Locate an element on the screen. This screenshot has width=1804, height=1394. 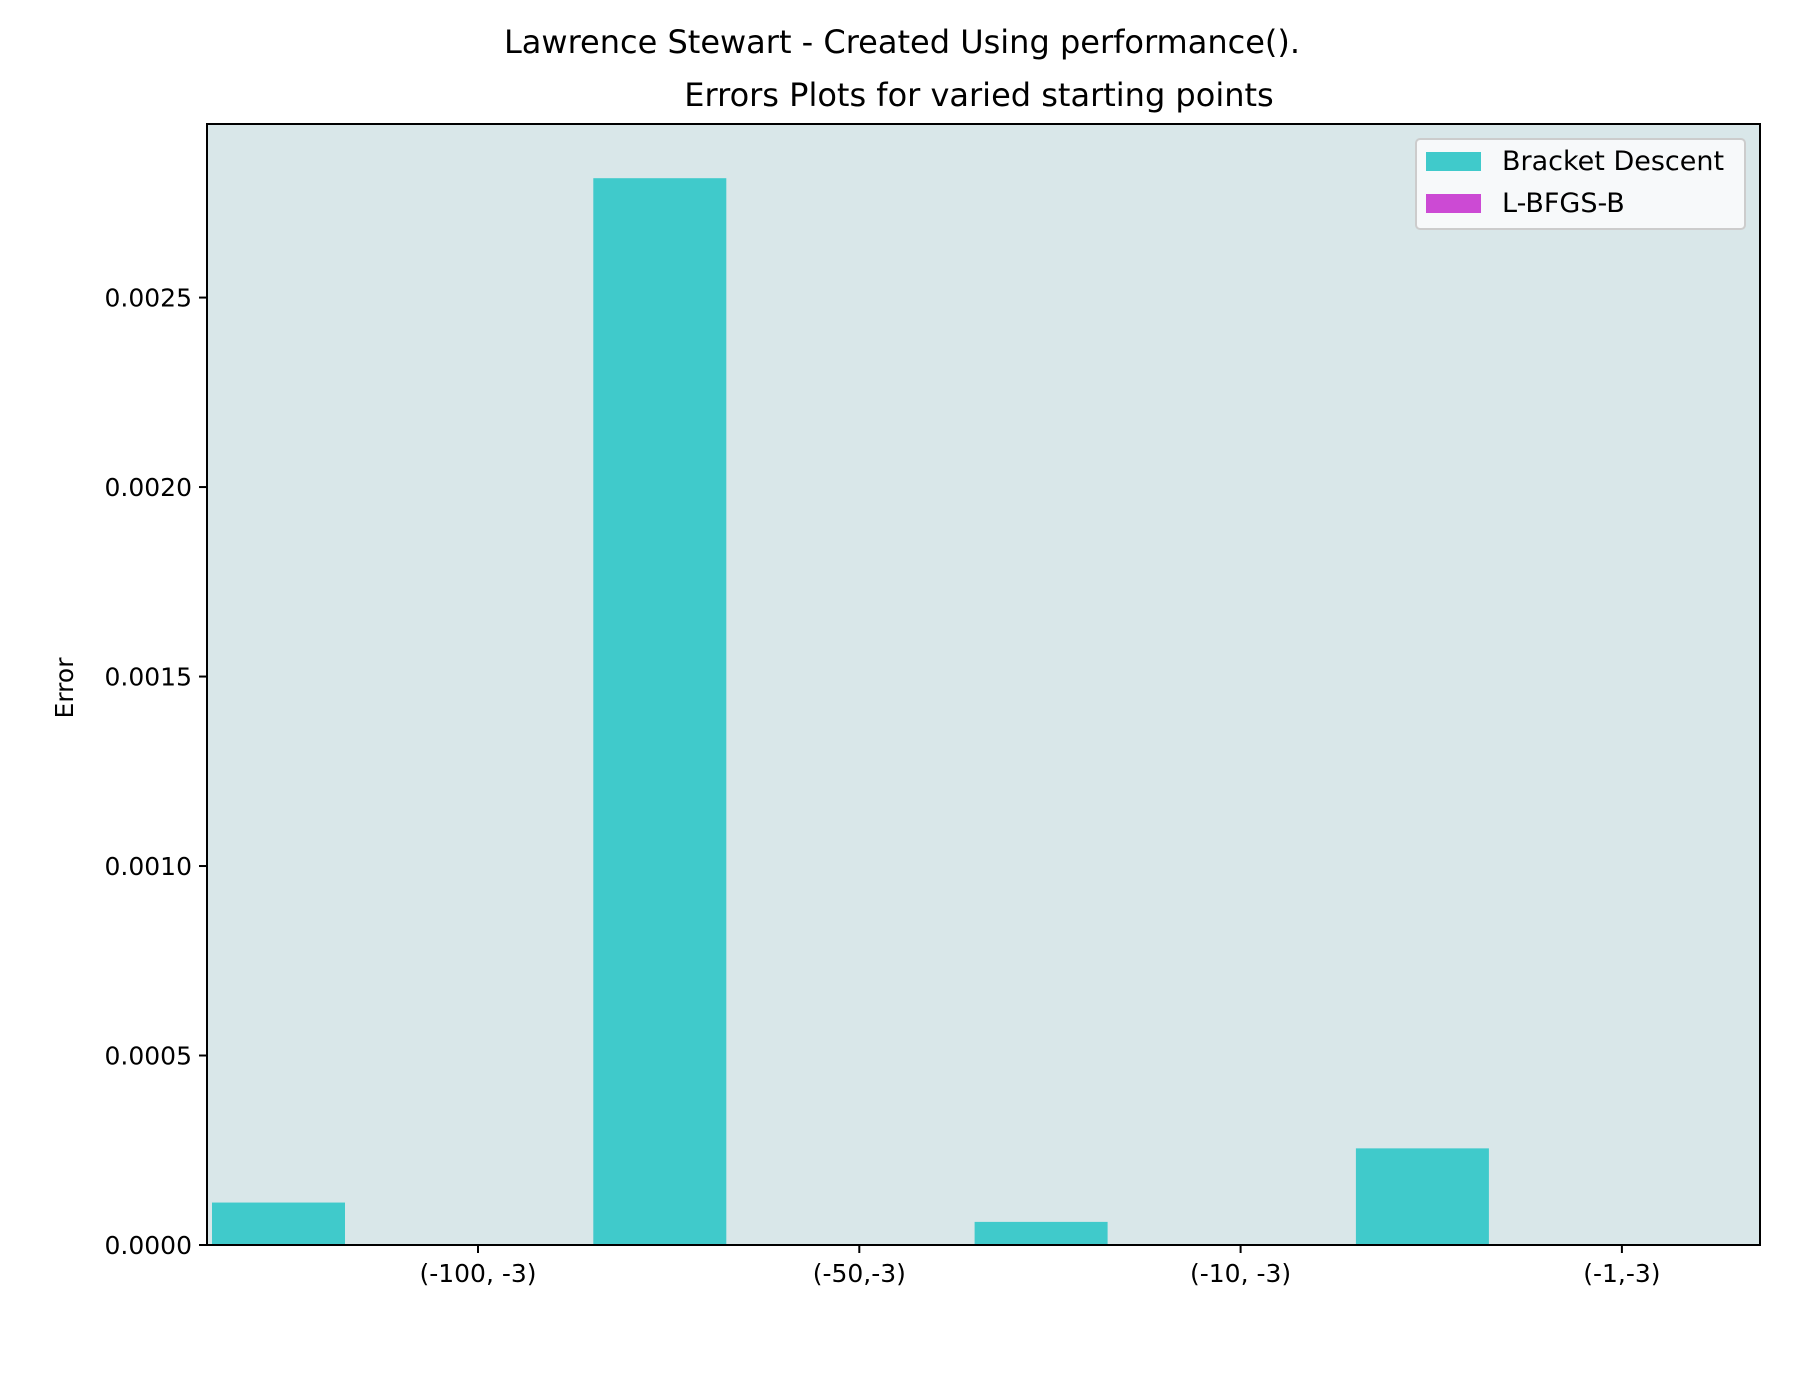
legend-swatch-l-bfgs-b is located at coordinates (1453, 203).